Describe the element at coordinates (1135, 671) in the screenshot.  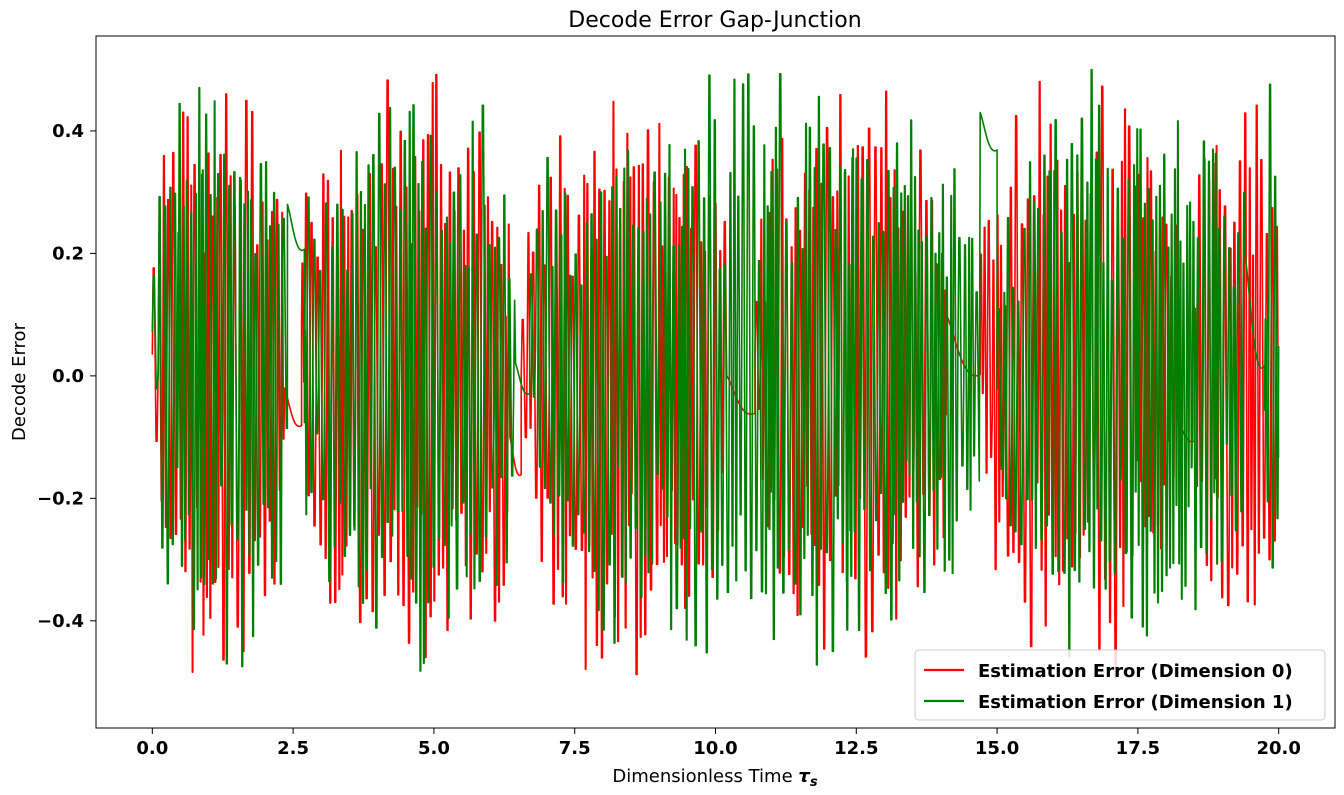
I see `legend-label-dimension-0: Estimation Error (Dimension 0)` at that location.